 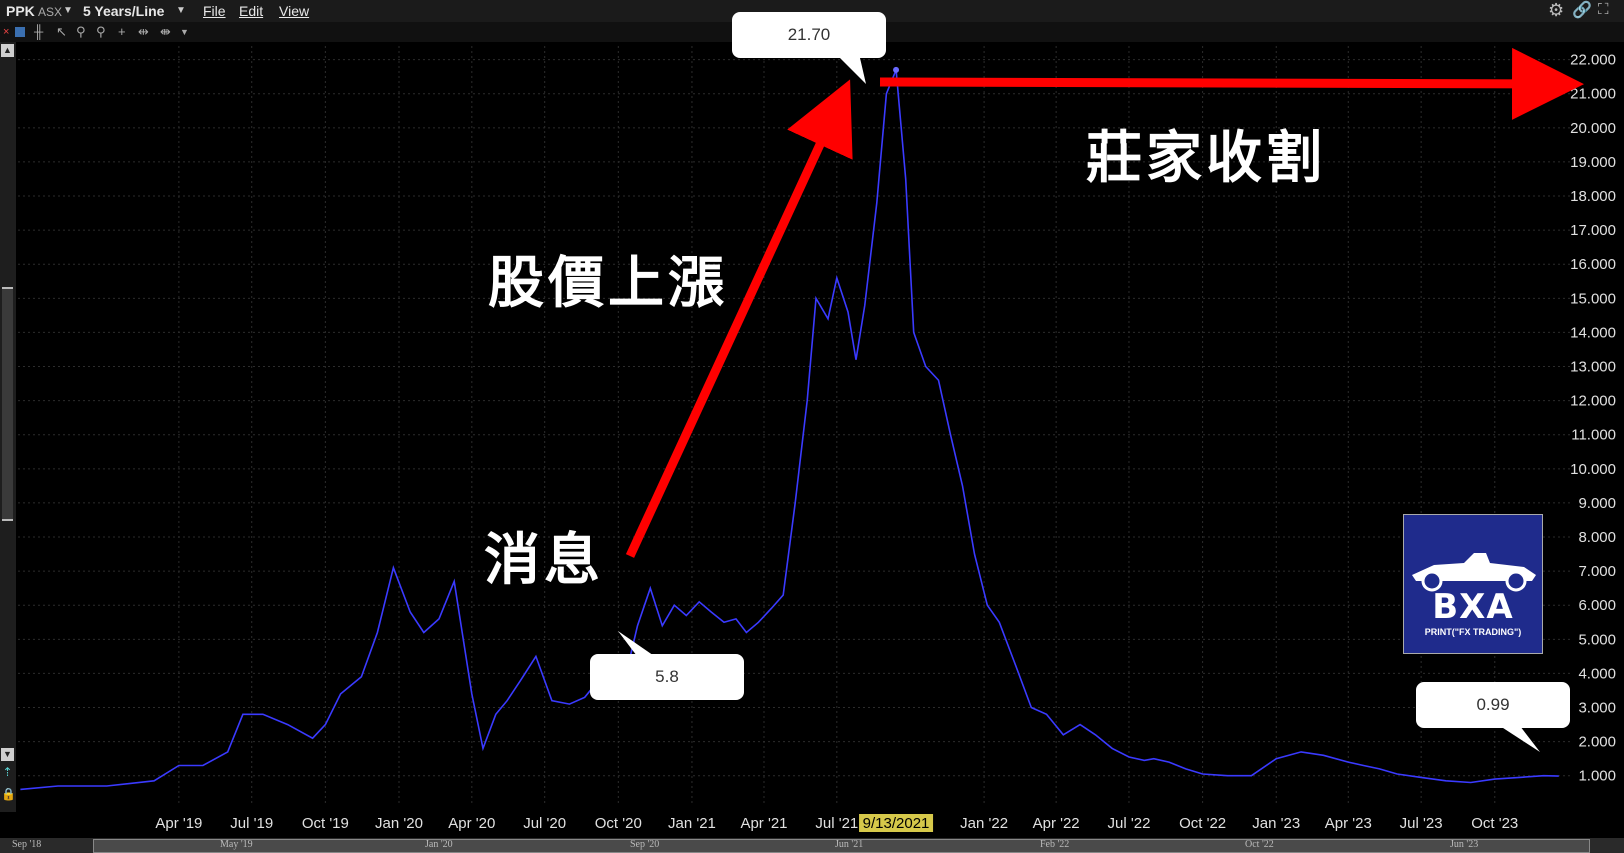 What do you see at coordinates (1473, 632) in the screenshot?
I see `logo-tagline: PRINT("FX TRADING")` at bounding box center [1473, 632].